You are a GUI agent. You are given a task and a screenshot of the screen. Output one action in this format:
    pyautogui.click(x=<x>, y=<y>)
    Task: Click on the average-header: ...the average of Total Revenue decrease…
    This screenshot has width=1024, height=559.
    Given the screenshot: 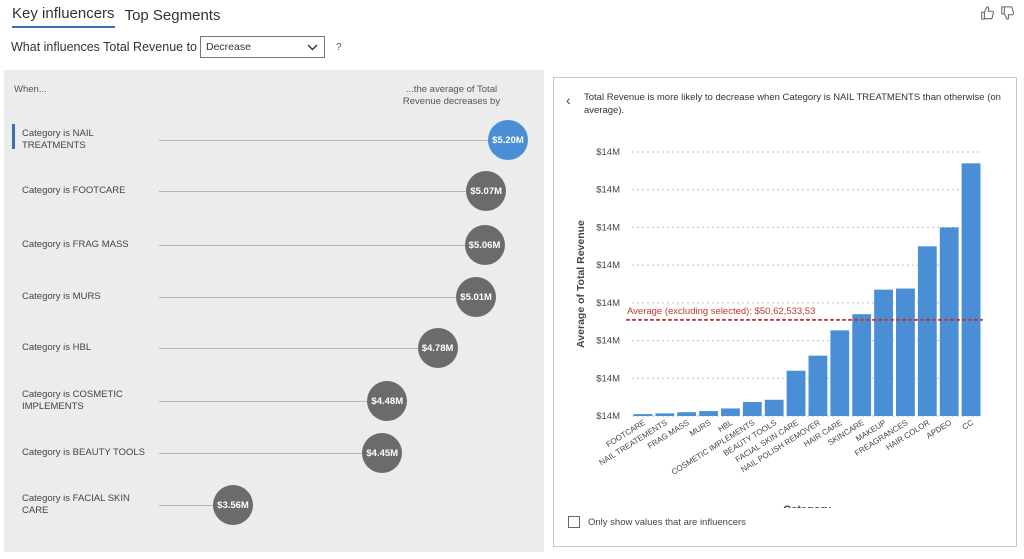 What is the action you would take?
    pyautogui.click(x=451, y=95)
    